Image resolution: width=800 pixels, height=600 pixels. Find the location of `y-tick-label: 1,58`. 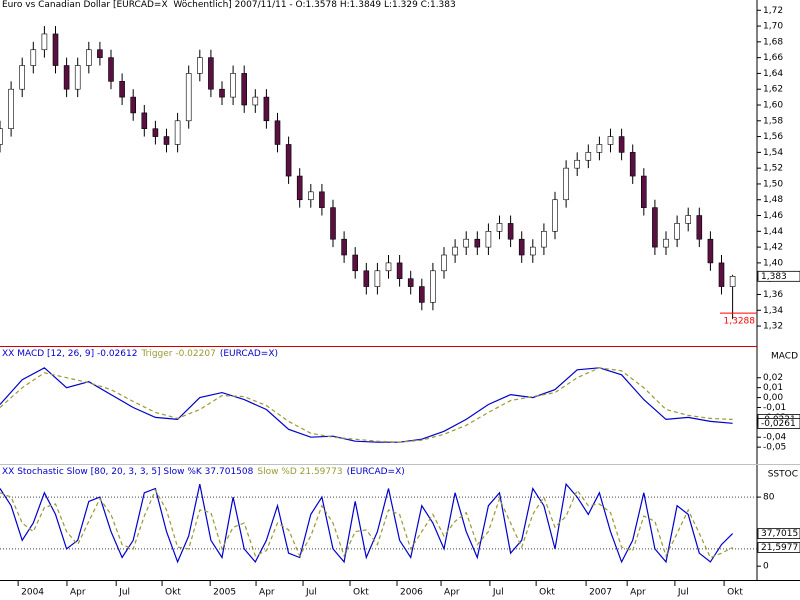

y-tick-label: 1,58 is located at coordinates (773, 121).